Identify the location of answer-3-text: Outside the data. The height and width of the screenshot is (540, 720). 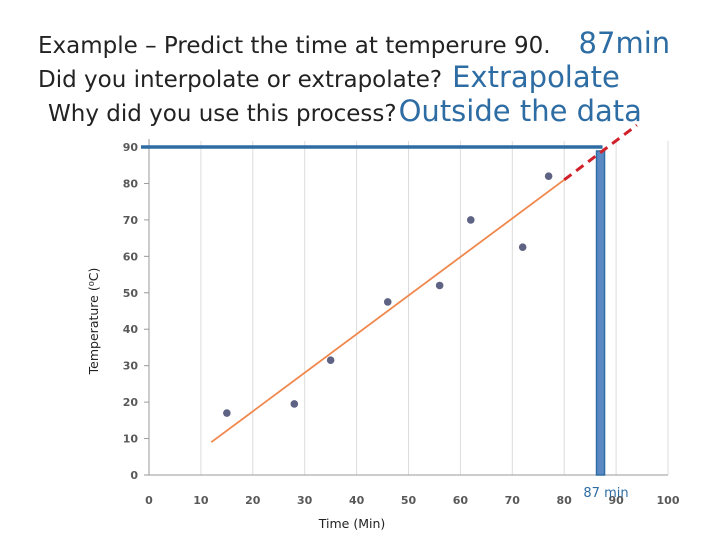
(520, 111).